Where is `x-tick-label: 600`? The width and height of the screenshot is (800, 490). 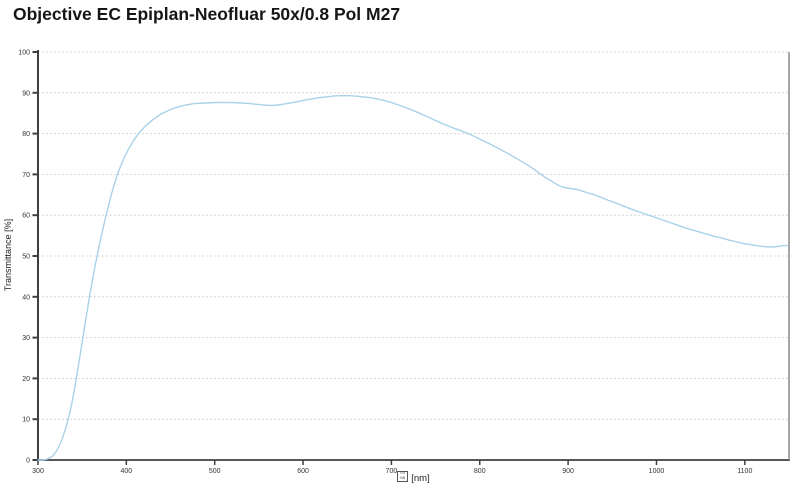
x-tick-label: 600 is located at coordinates (303, 471).